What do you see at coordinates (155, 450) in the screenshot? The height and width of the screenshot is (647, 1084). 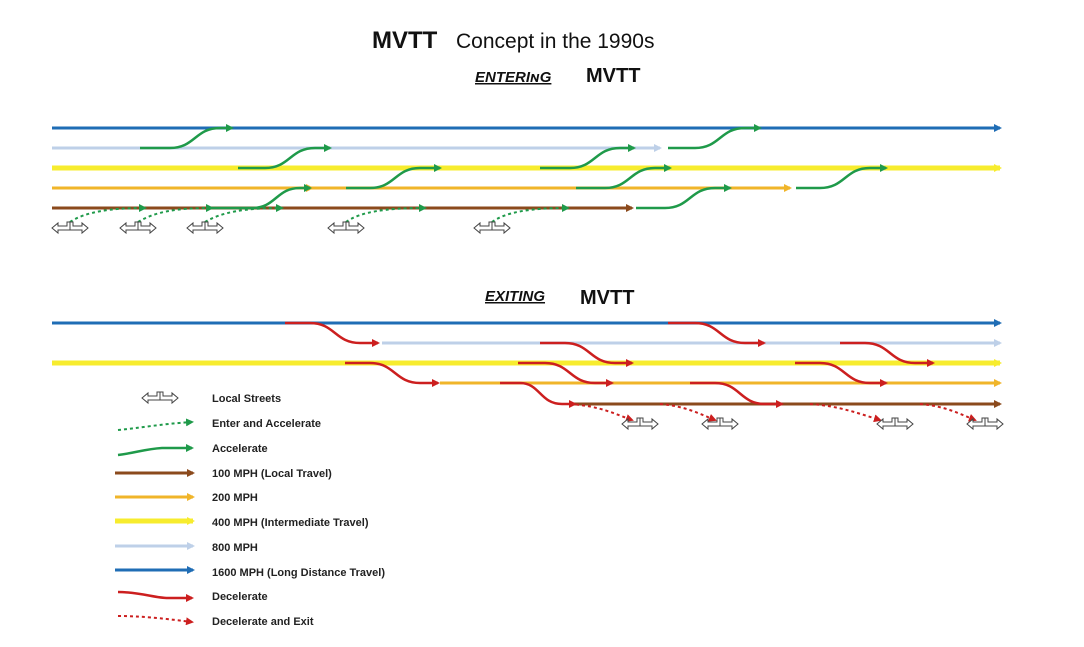 I see `legend-accelerate-icon` at bounding box center [155, 450].